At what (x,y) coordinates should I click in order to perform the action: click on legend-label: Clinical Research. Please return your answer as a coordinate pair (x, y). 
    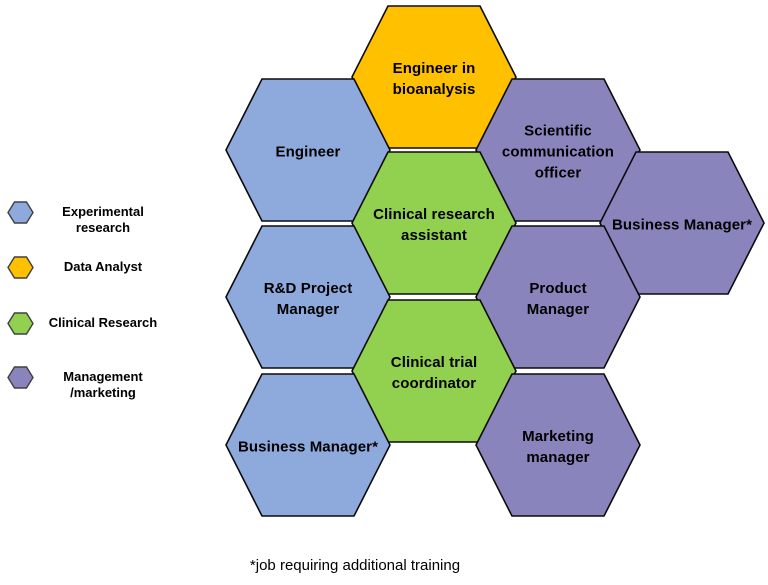
    Looking at the image, I should click on (103, 322).